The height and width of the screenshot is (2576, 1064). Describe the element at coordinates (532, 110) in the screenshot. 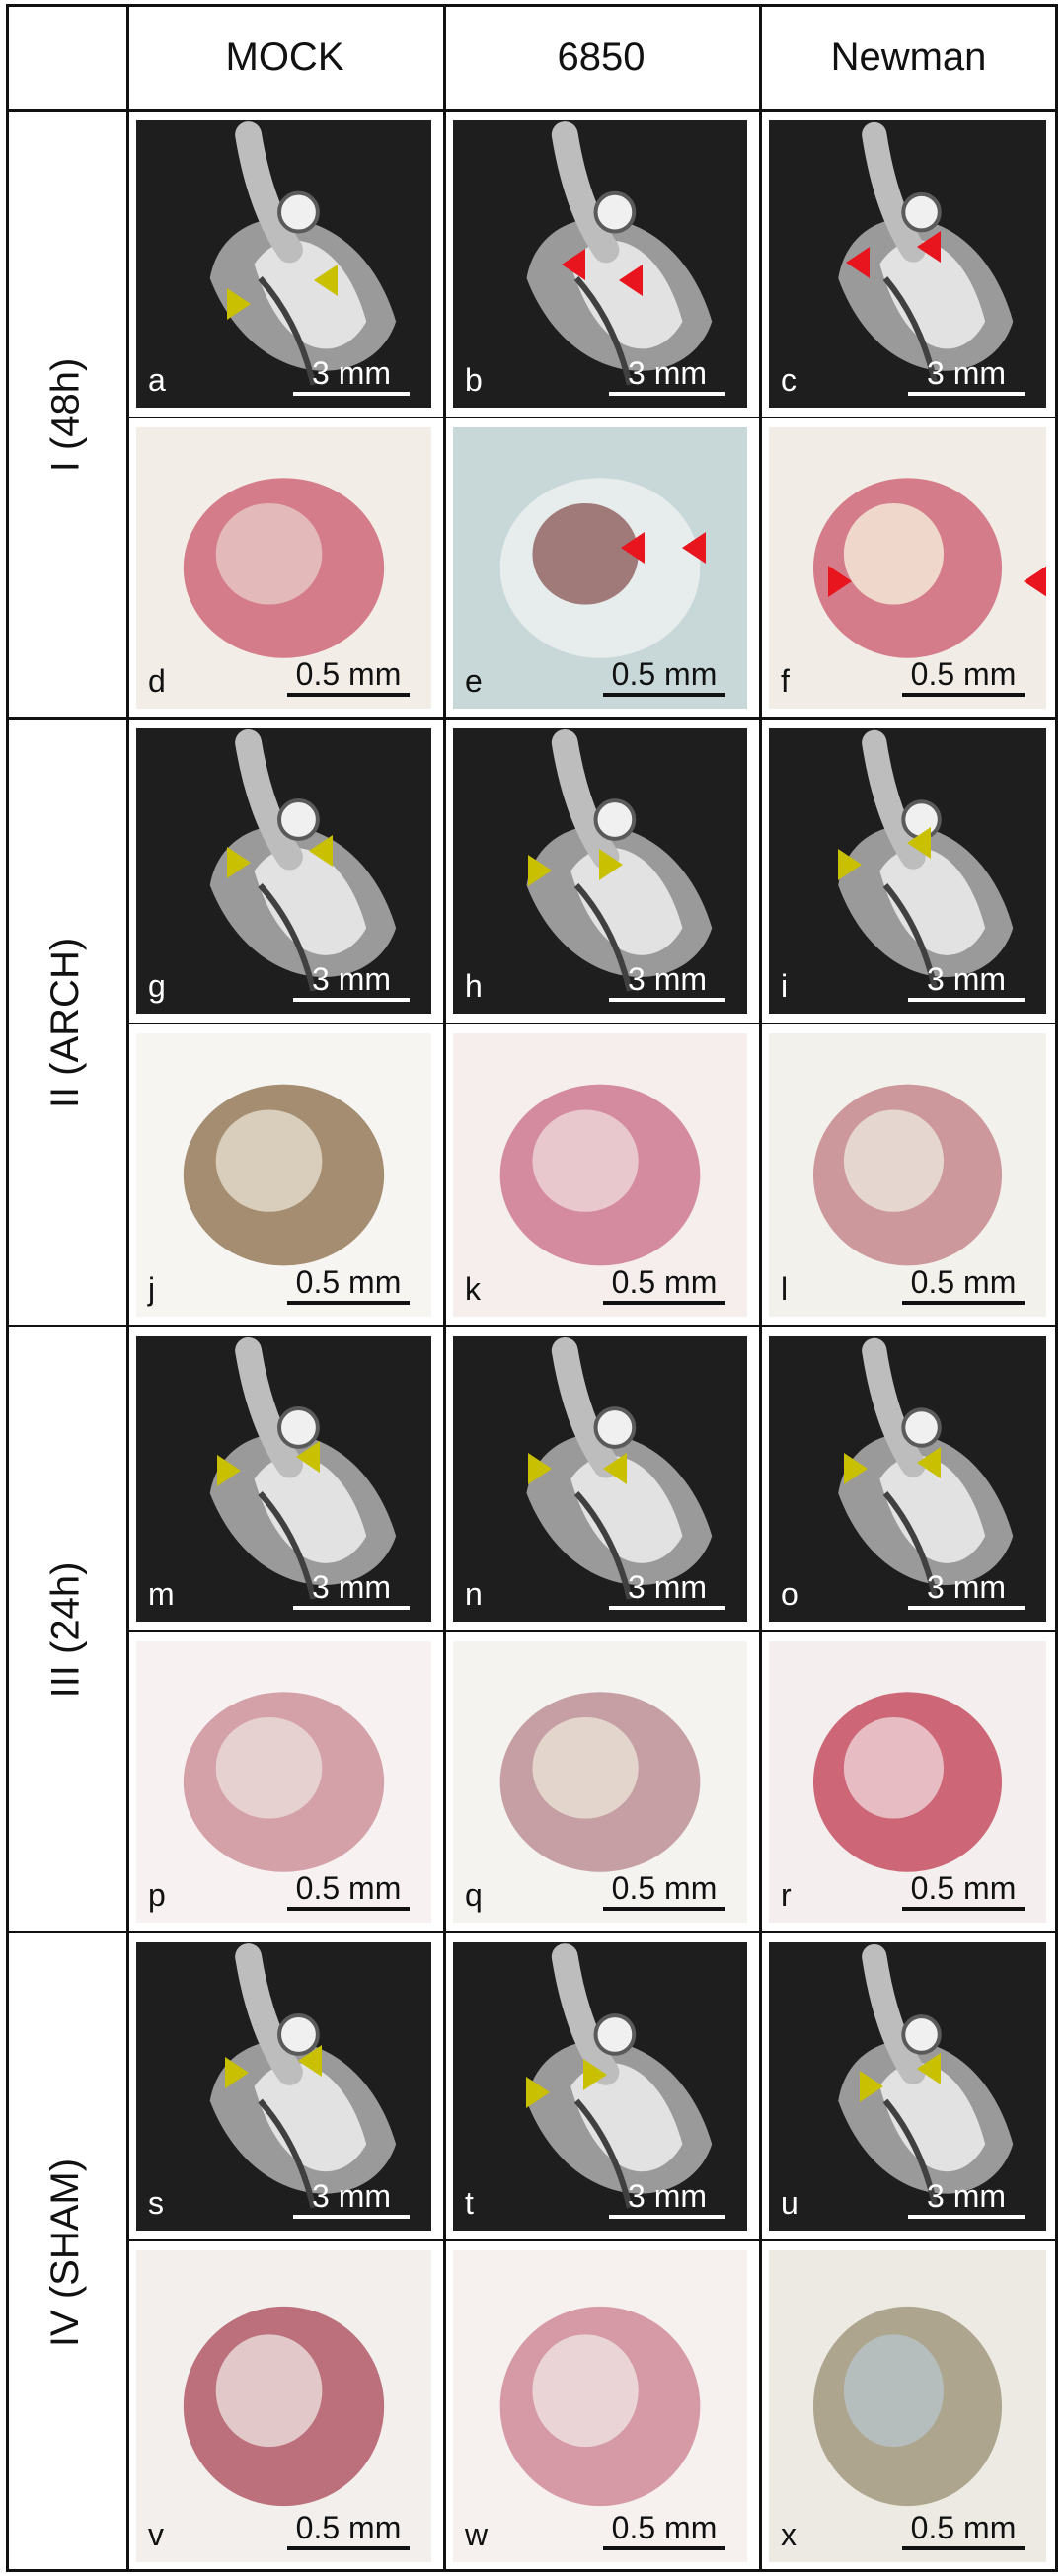

I see `header-divider` at that location.